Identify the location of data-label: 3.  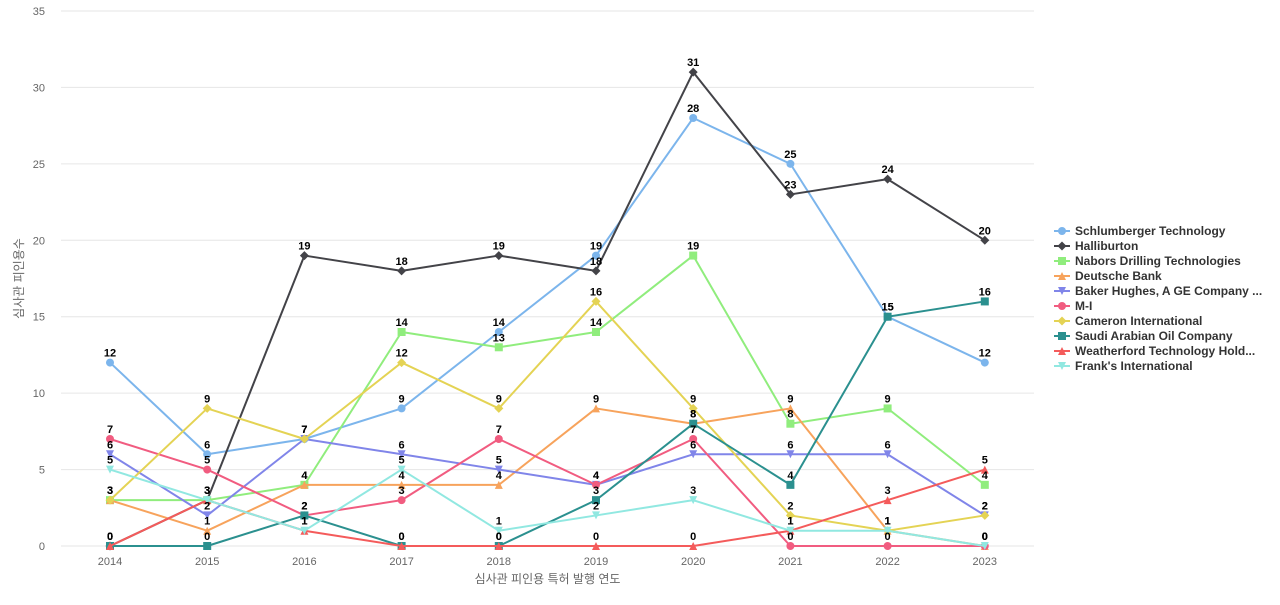
(207, 491).